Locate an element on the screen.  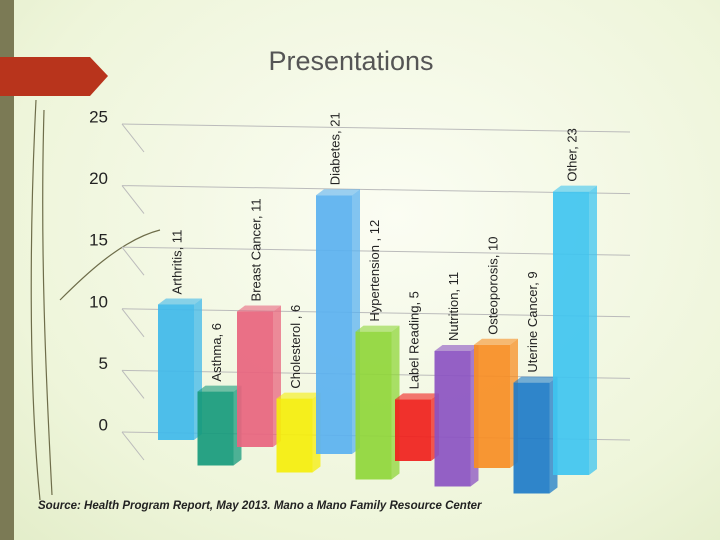
value-label: Label Reading, 5 is located at coordinates (413, 340).